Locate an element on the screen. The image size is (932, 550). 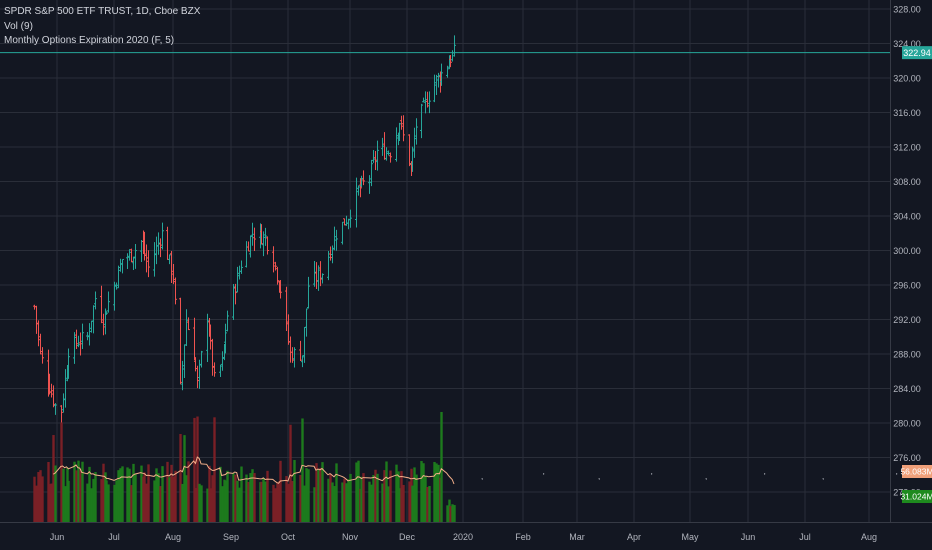
price-tick-label: 320.00 is located at coordinates (907, 79).